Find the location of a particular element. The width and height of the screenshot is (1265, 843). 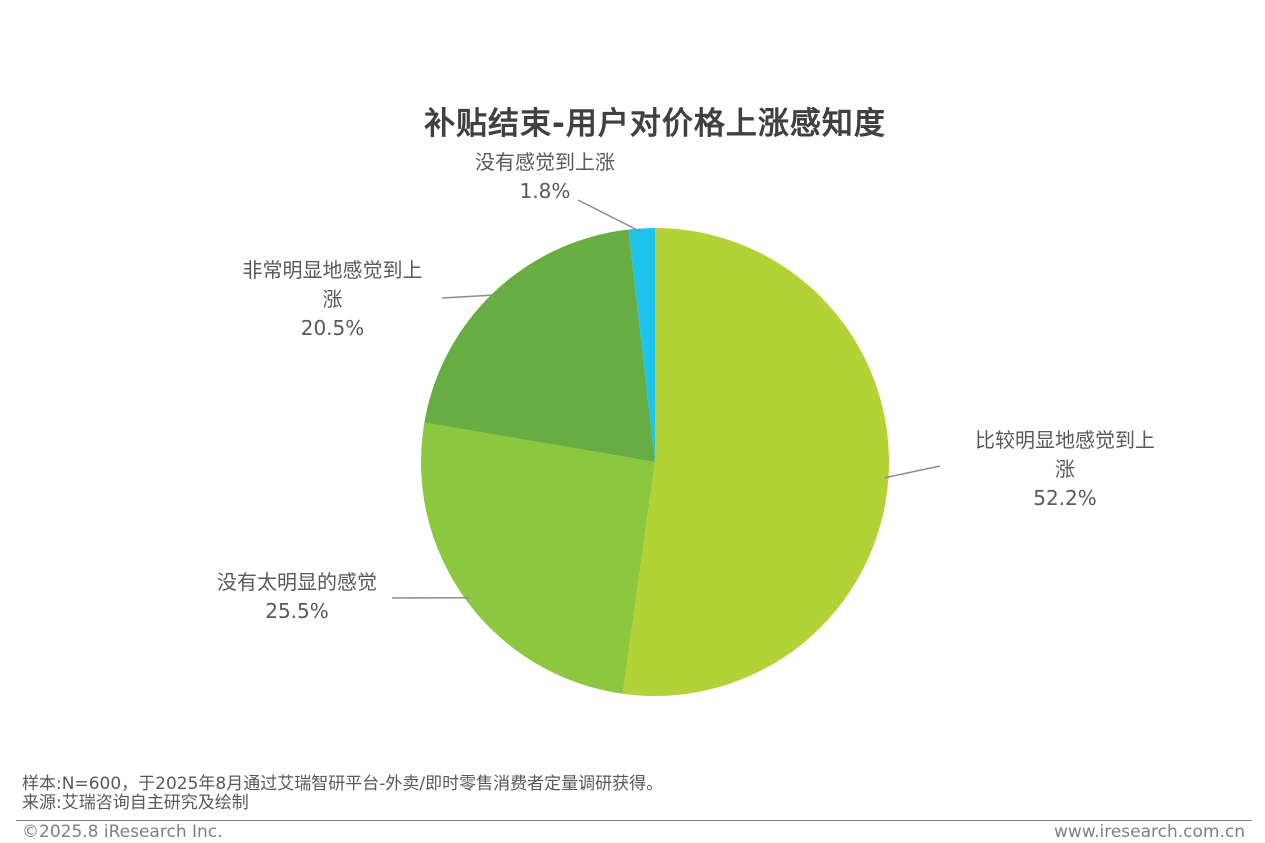

slice-very-obvious-label: 非常明显地感觉到上涨 20.5% is located at coordinates (332, 299).